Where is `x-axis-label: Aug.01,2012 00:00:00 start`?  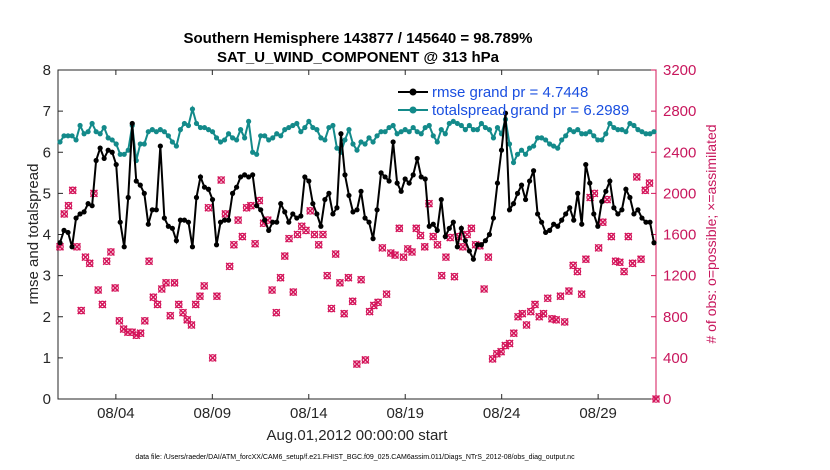 x-axis-label: Aug.01,2012 00:00:00 start is located at coordinates (358, 435).